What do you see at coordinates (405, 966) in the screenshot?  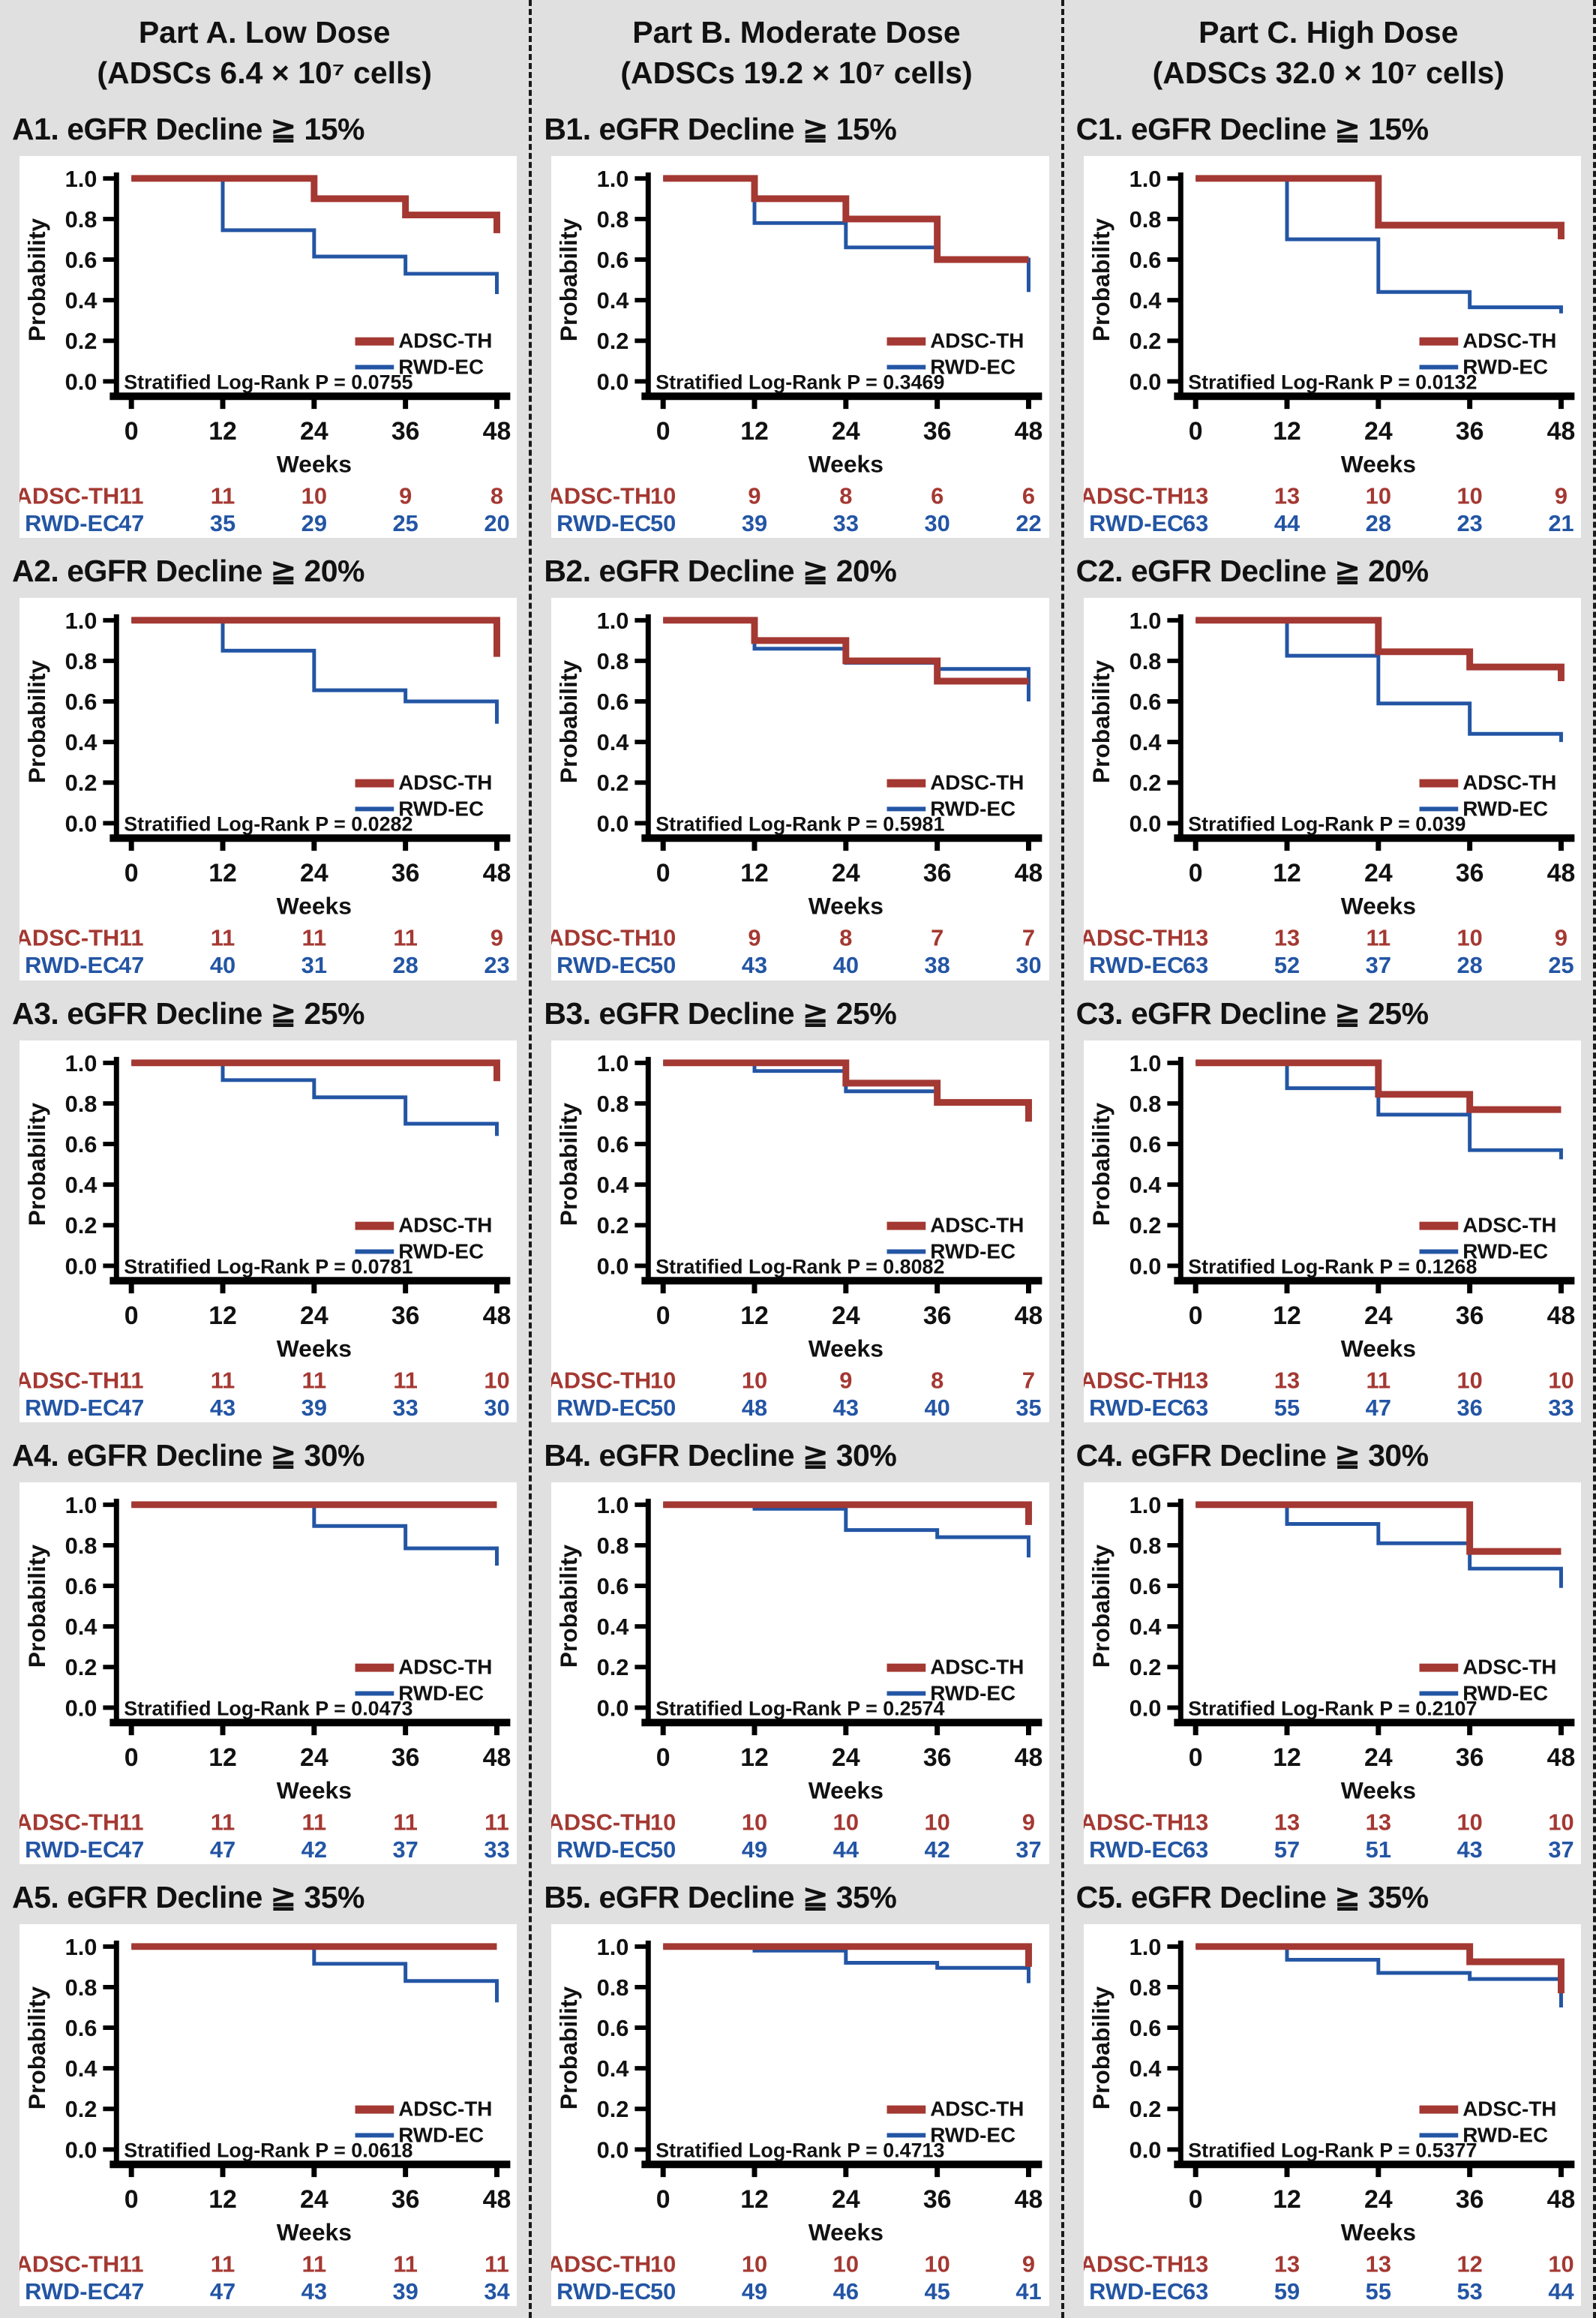 I see `risk-count: 28` at bounding box center [405, 966].